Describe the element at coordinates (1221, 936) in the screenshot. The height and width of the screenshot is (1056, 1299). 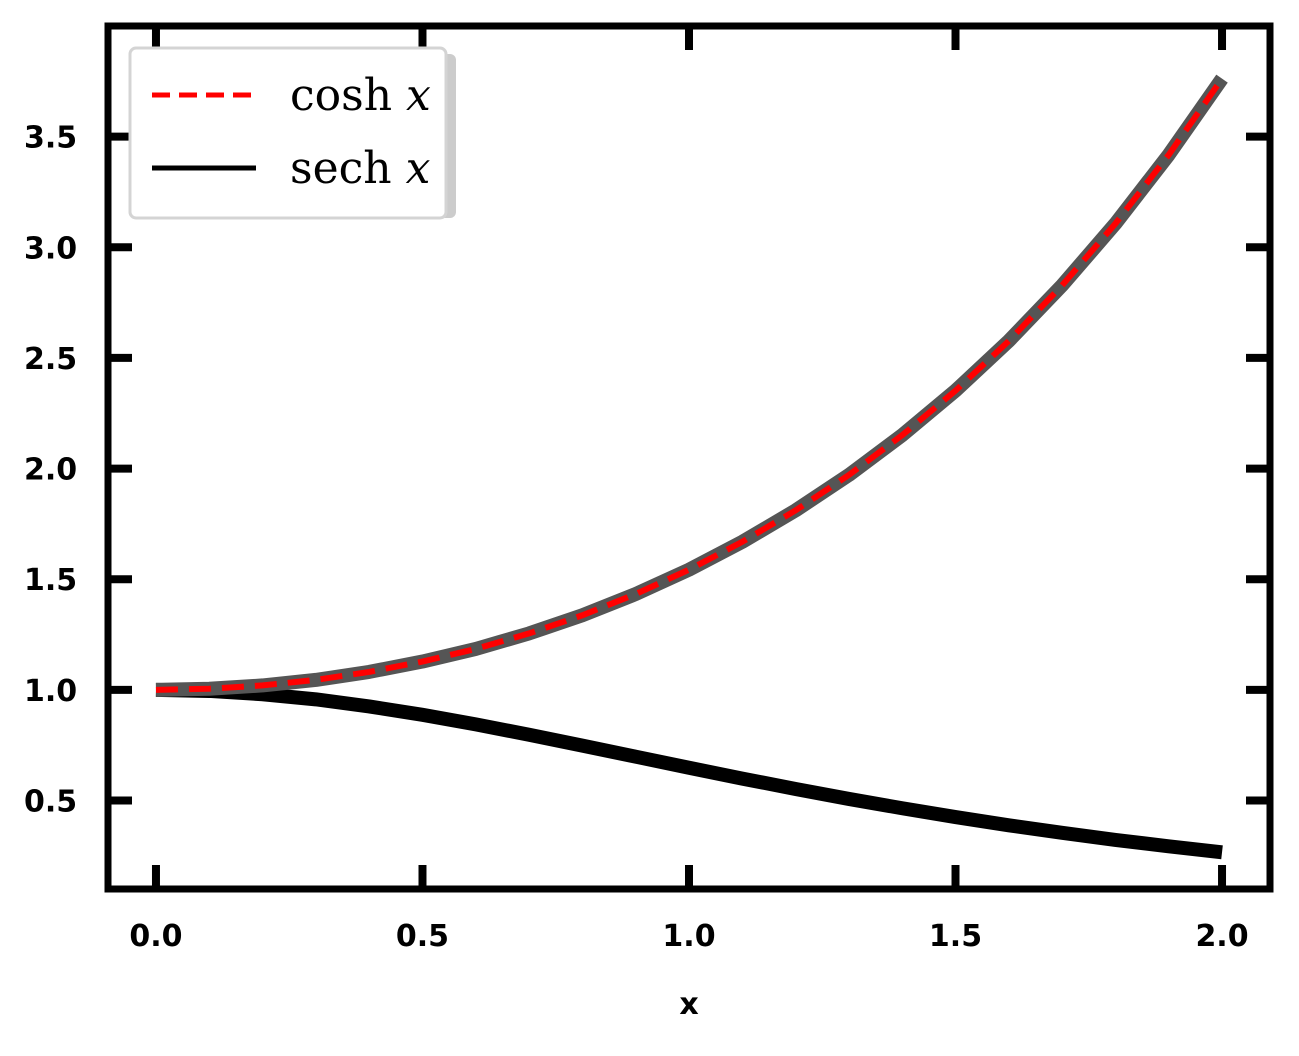
I see `x-tick-label: 2.0` at that location.